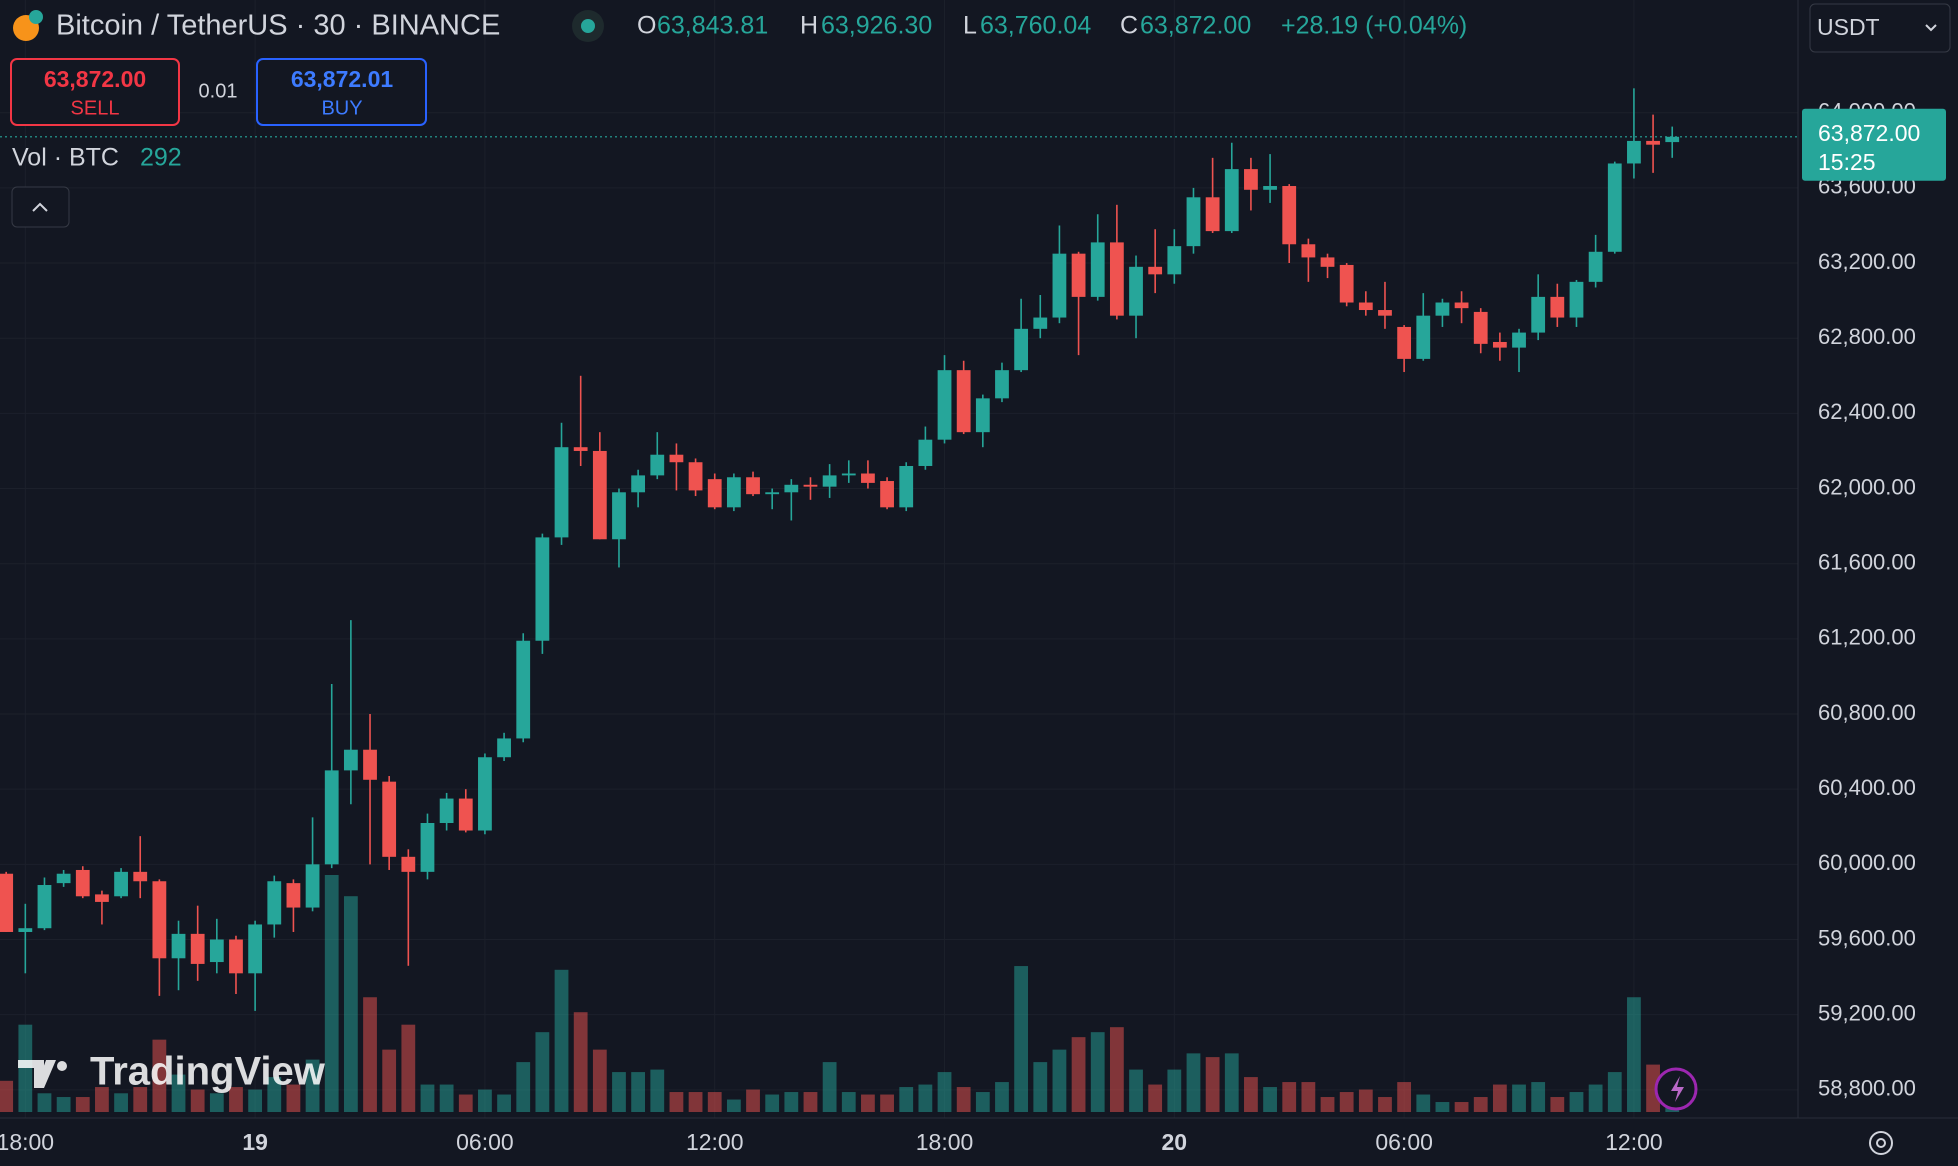  I want to click on currency-select, so click(1880, 28).